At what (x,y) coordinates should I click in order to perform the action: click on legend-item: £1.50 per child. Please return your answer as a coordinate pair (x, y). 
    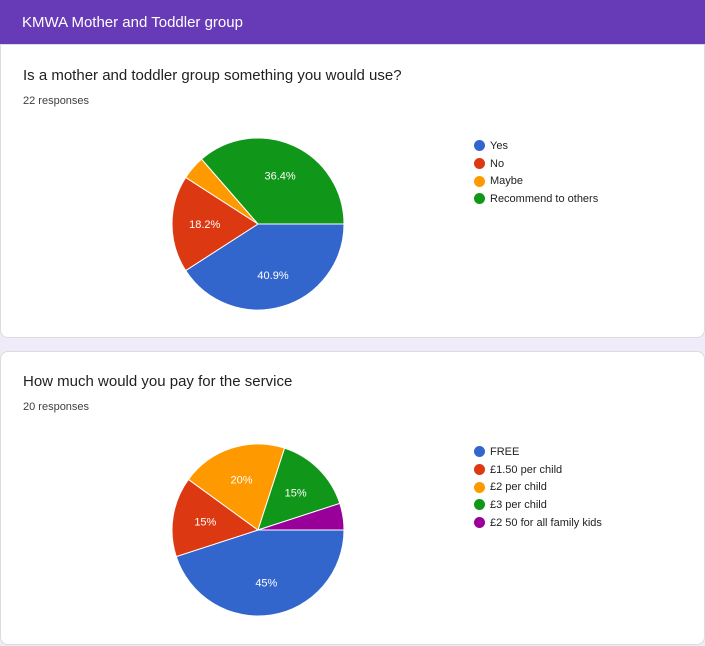
    Looking at the image, I should click on (538, 470).